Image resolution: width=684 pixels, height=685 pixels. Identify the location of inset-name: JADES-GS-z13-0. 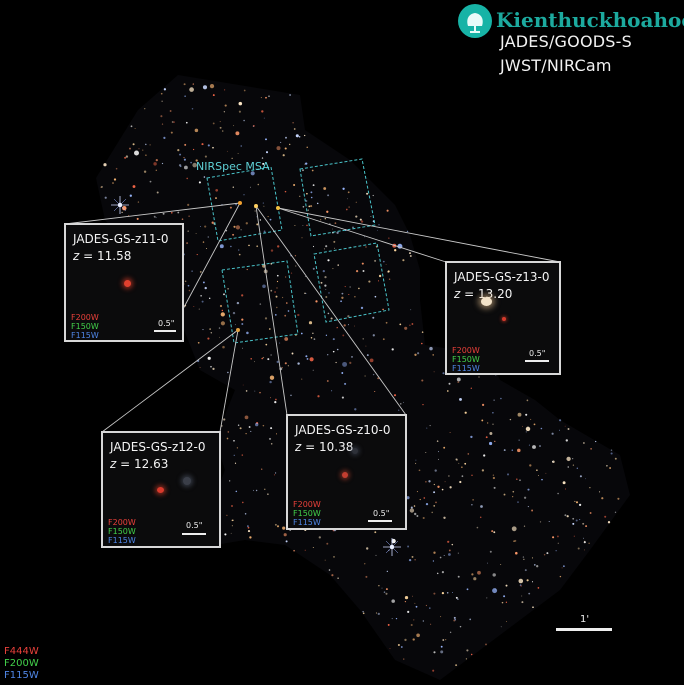
(502, 277).